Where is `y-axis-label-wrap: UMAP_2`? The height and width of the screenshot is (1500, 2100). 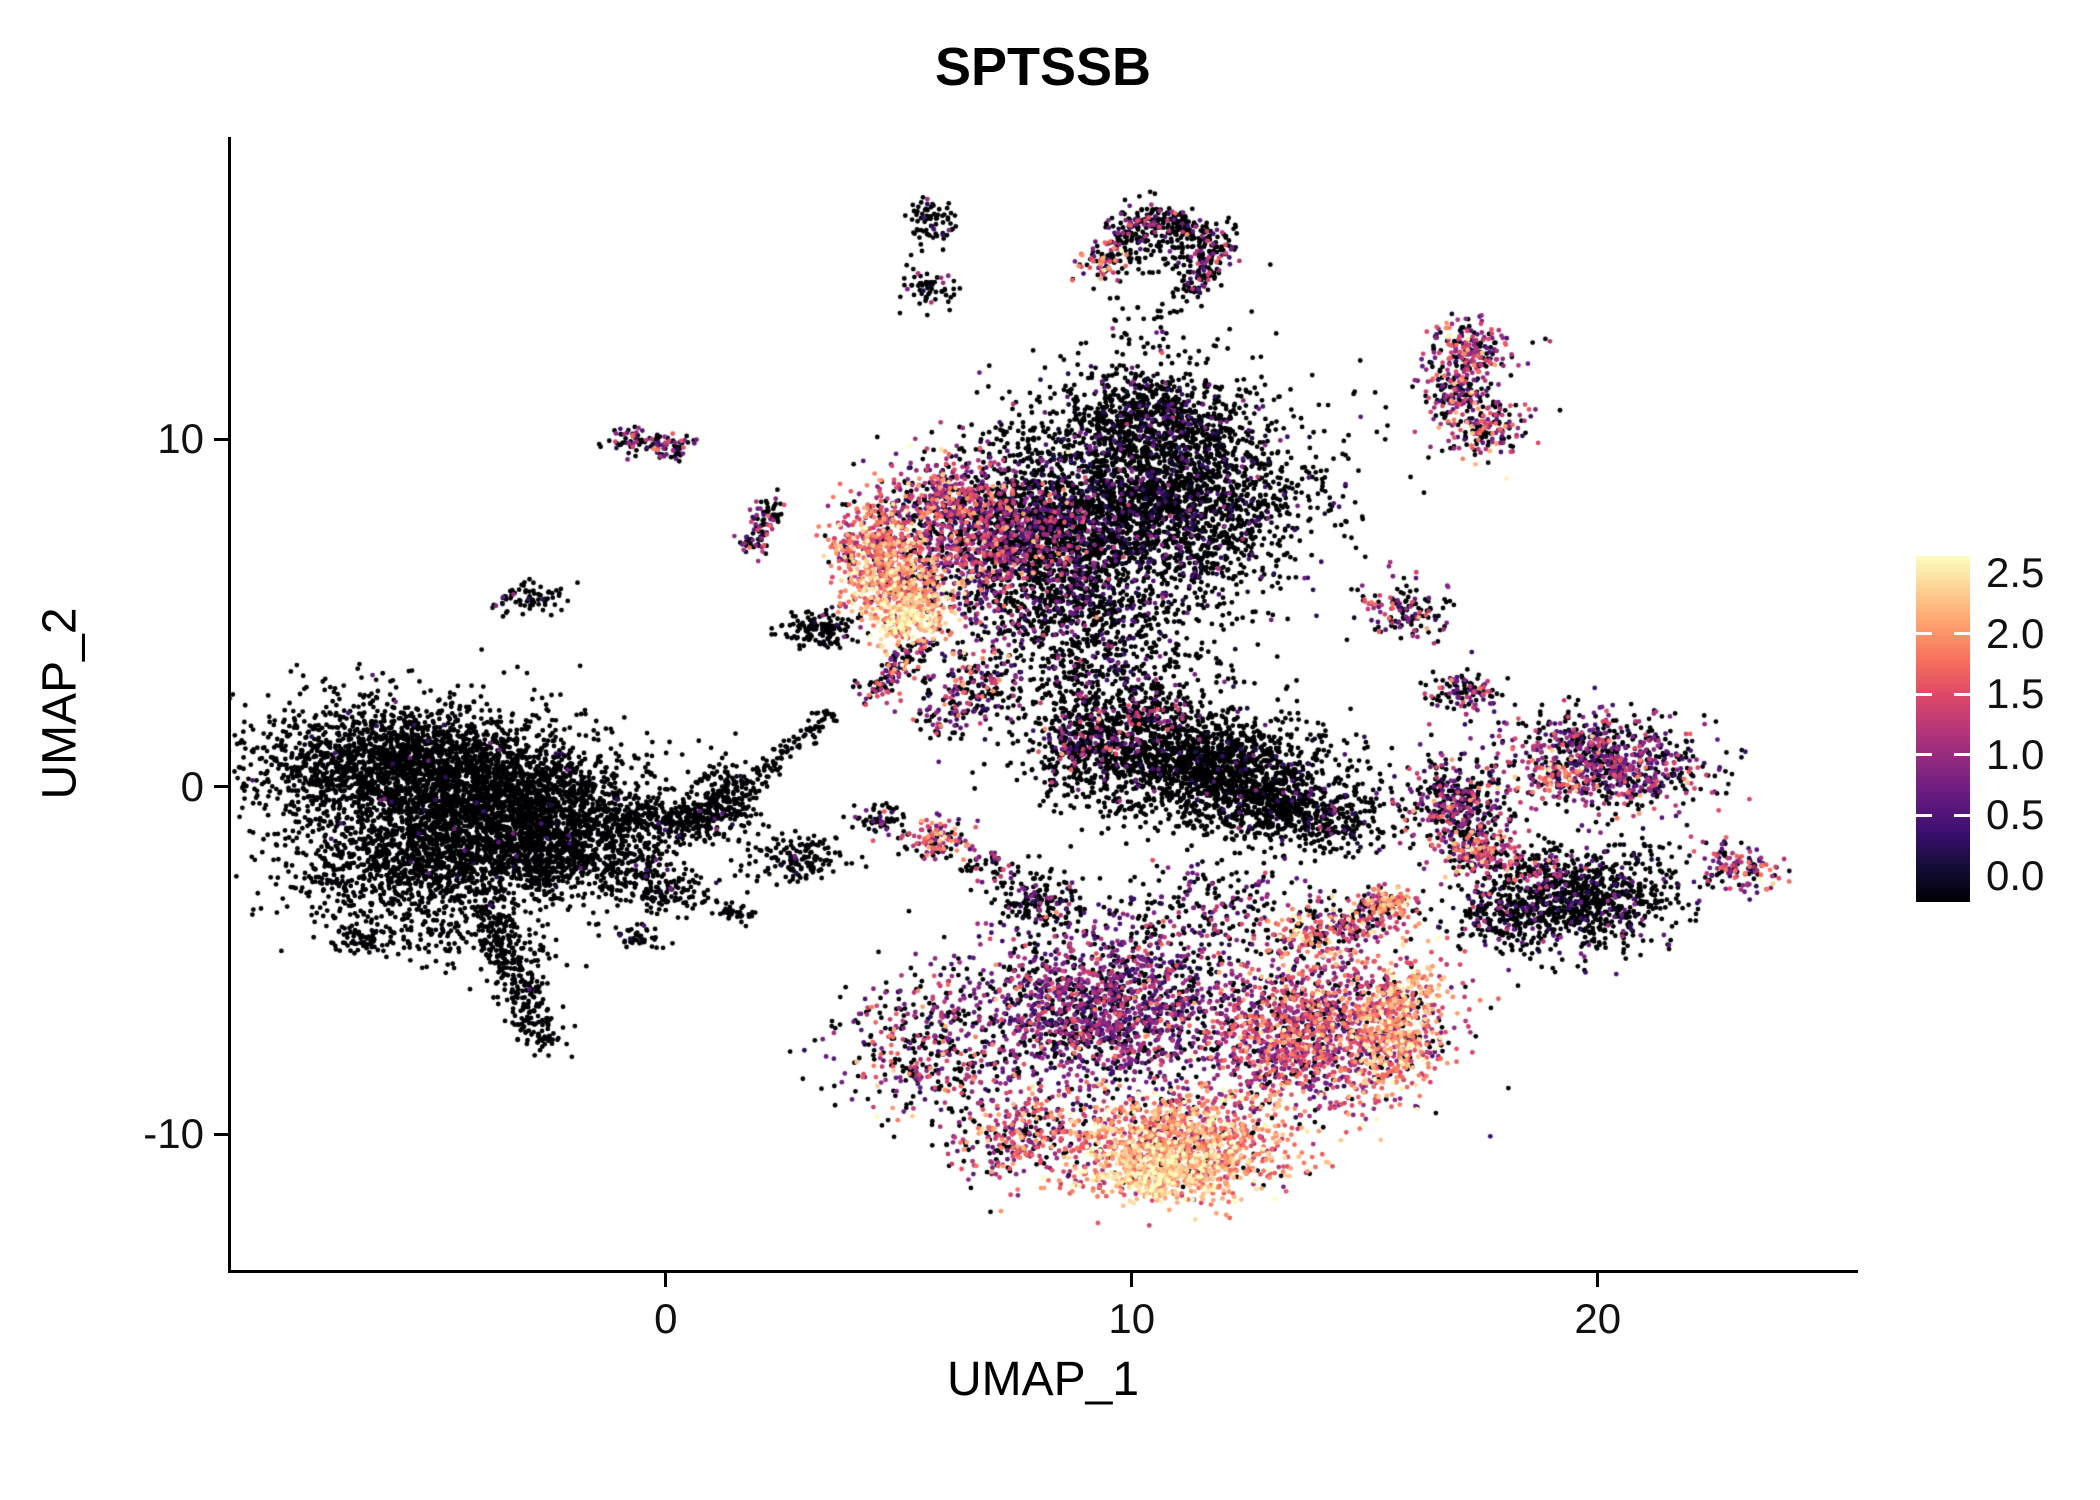 y-axis-label-wrap: UMAP_2 is located at coordinates (60, 703).